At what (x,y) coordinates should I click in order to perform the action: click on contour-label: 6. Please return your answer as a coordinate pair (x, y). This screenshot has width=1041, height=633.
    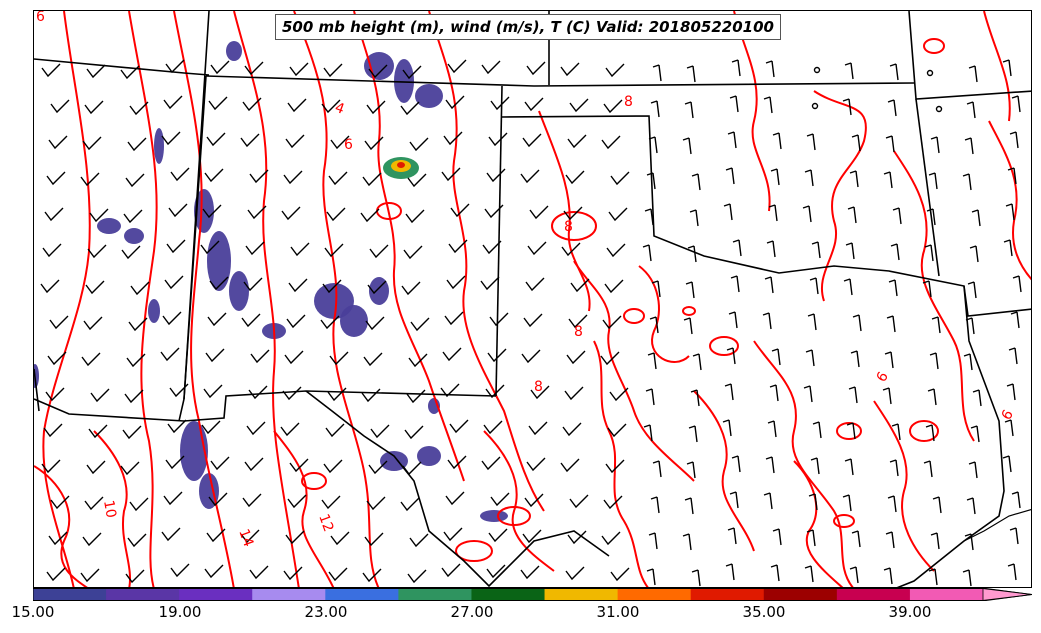
    Looking at the image, I should click on (1008, 415).